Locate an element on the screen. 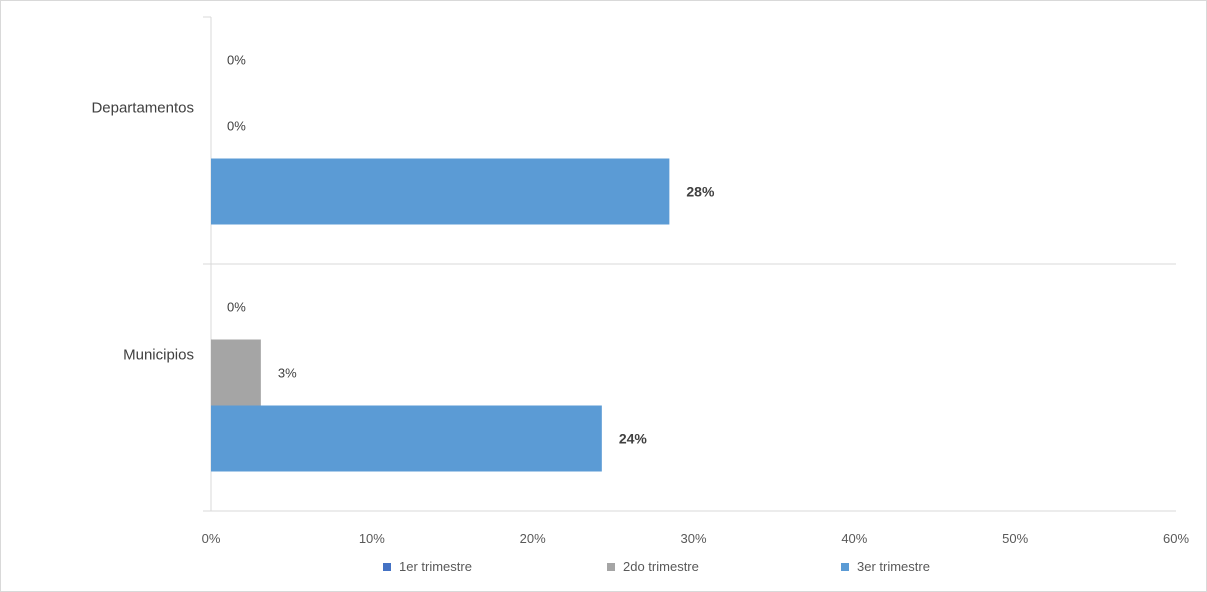  x-tick-label: 10% is located at coordinates (372, 538).